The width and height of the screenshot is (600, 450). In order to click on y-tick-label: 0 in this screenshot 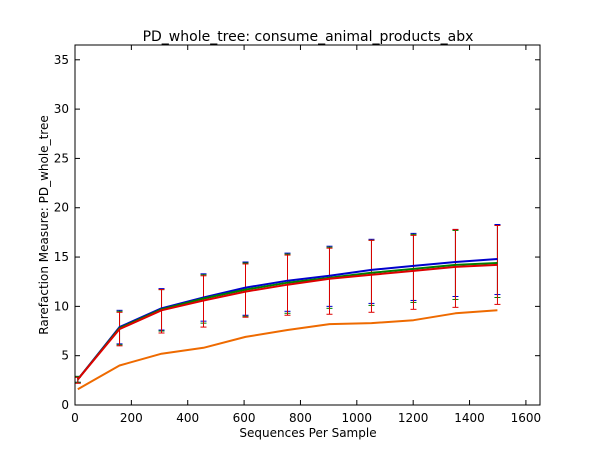, I will do `click(65, 405)`.